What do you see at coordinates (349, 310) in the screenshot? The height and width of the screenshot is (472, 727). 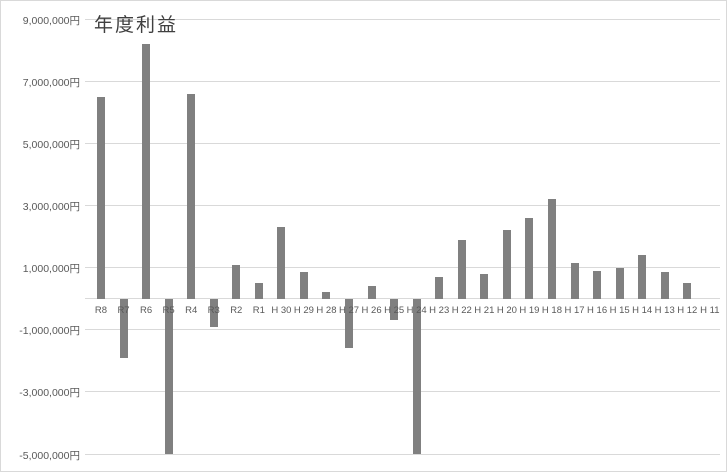 I see `x-axis-tick-label: H 27` at bounding box center [349, 310].